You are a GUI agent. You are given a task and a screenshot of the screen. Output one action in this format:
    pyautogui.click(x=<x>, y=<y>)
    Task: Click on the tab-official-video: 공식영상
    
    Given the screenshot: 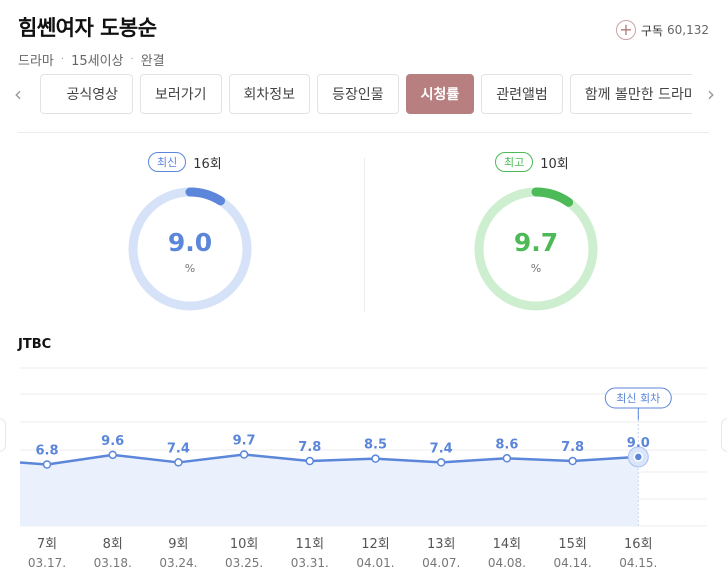 What is the action you would take?
    pyautogui.click(x=86, y=94)
    